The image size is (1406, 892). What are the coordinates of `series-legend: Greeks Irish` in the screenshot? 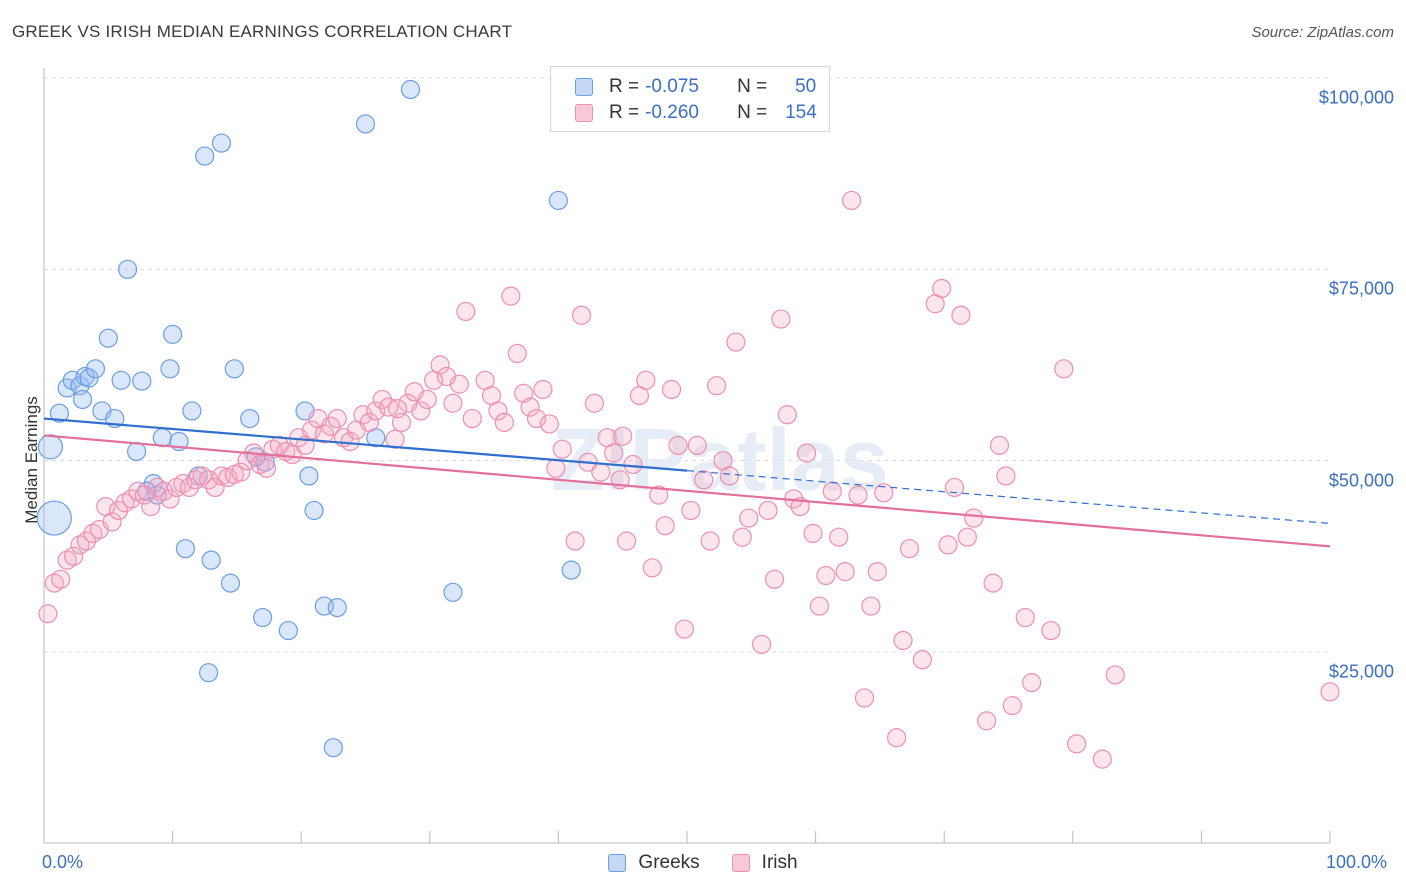 It's located at (703, 863).